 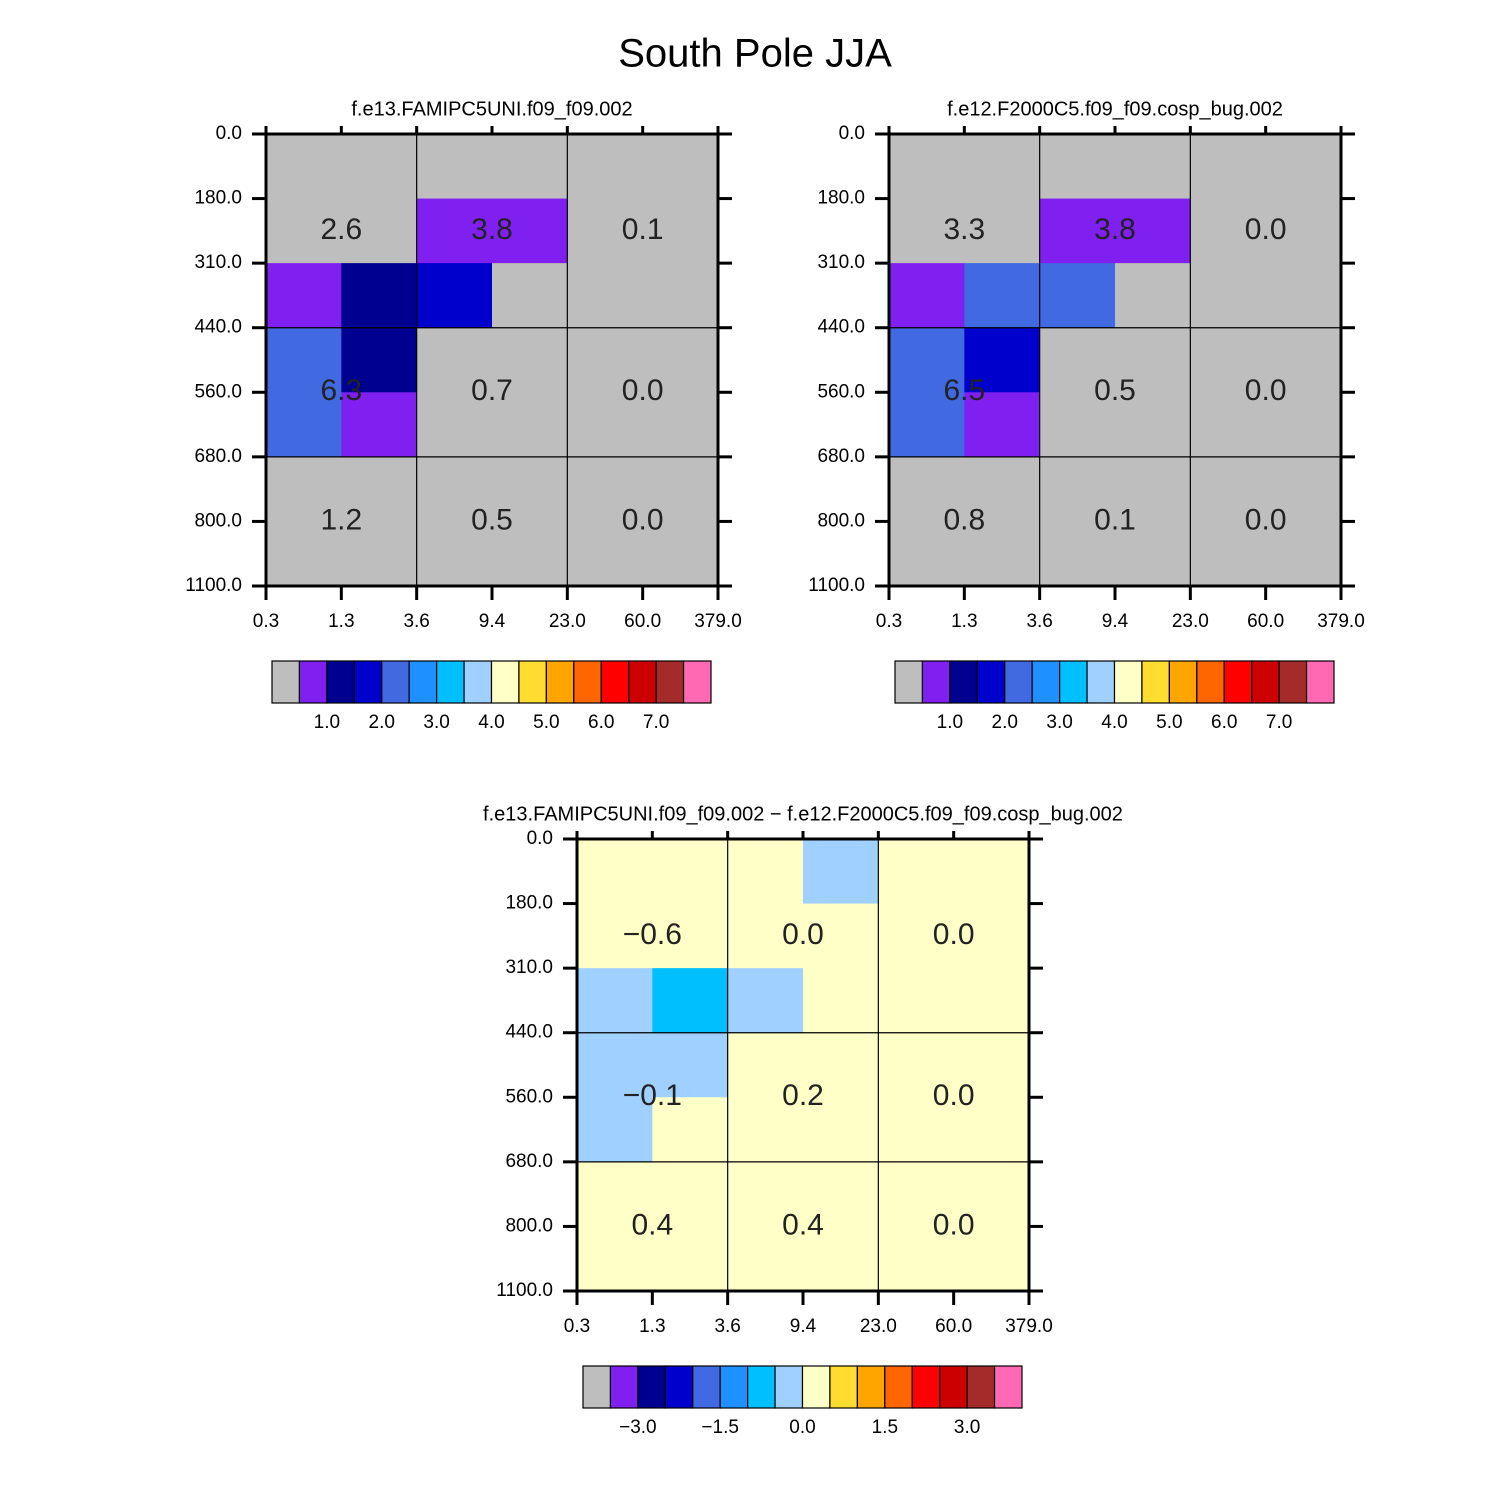 What do you see at coordinates (341, 621) in the screenshot?
I see `x-tick-label: 1.3` at bounding box center [341, 621].